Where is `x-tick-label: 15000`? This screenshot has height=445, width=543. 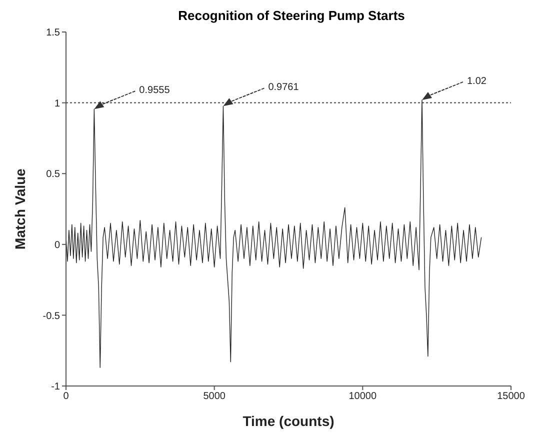 x-tick-label: 15000 is located at coordinates (511, 396).